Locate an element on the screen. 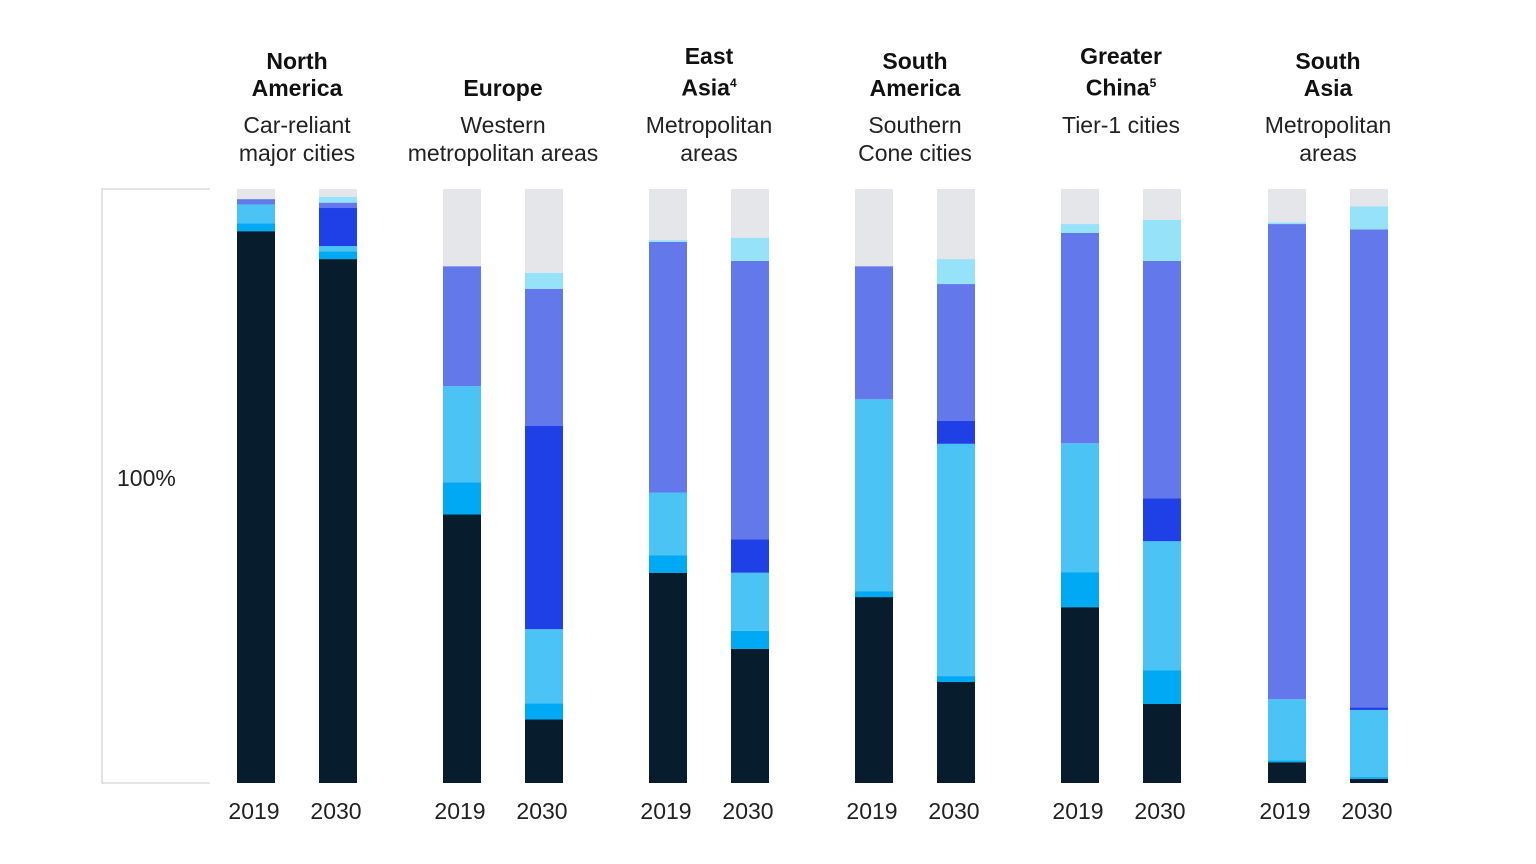 Image resolution: width=1536 pixels, height=864 pixels. footnote-marker: 4 is located at coordinates (733, 83).